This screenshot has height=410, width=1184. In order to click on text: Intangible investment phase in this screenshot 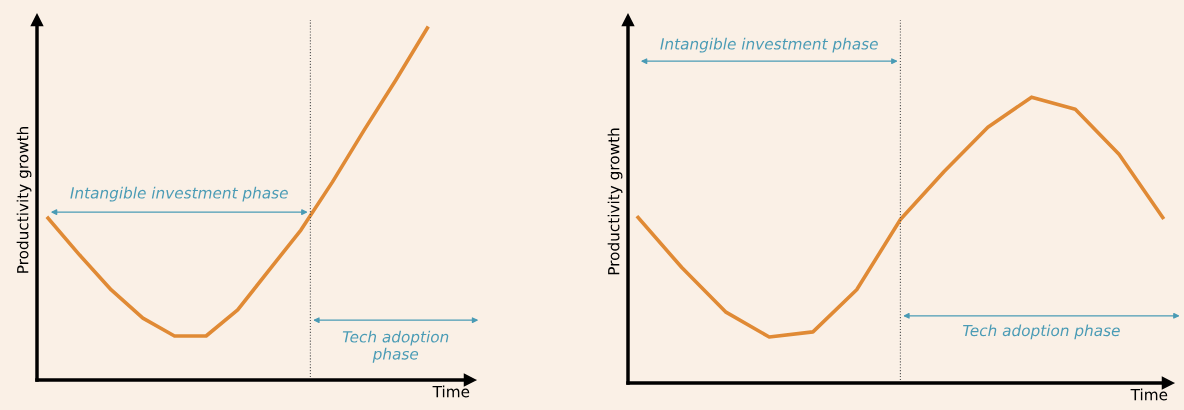, I will do `click(769, 45)`.